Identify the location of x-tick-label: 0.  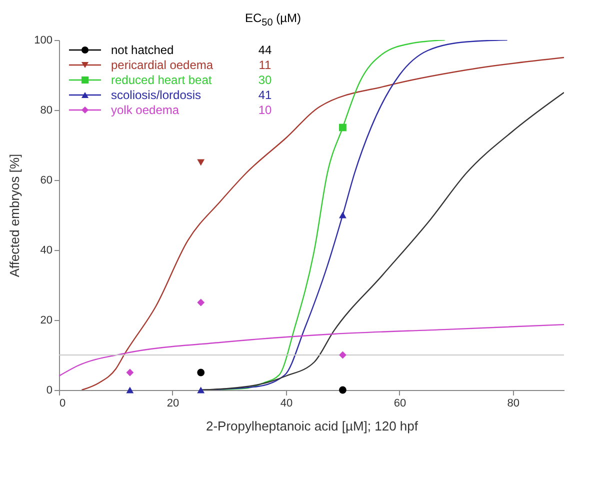
(63, 404).